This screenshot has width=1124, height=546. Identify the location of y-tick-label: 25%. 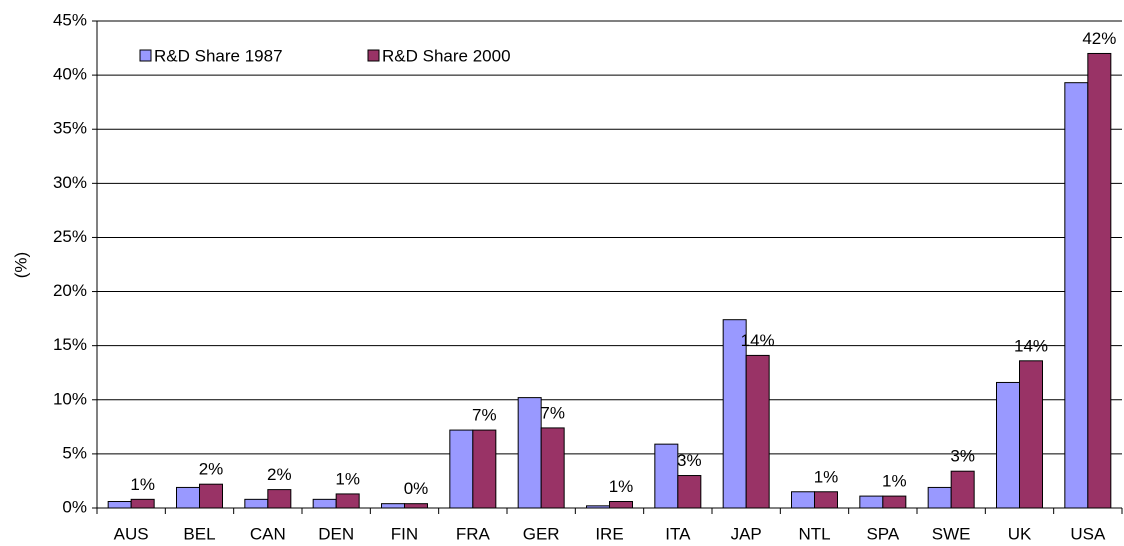
(70, 236).